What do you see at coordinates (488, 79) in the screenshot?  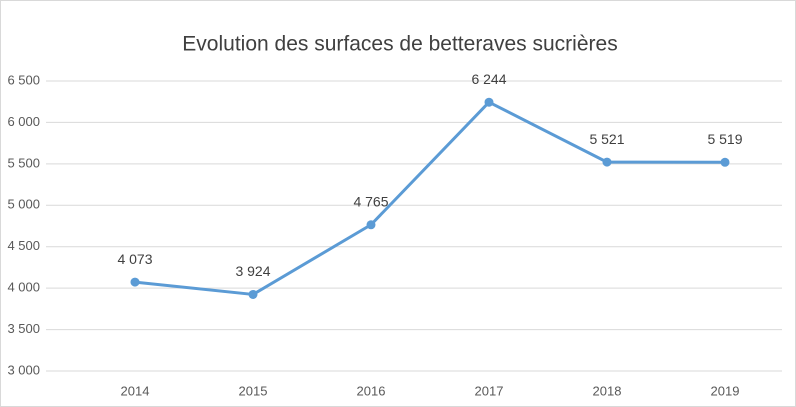 I see `data-label: 6 244` at bounding box center [488, 79].